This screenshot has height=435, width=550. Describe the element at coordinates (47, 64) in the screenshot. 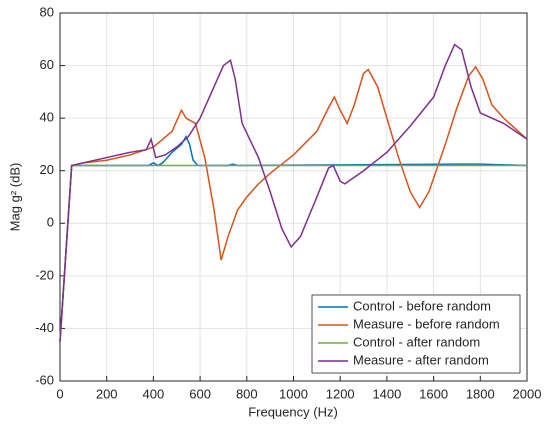

I see `y-tick-label: 60` at that location.